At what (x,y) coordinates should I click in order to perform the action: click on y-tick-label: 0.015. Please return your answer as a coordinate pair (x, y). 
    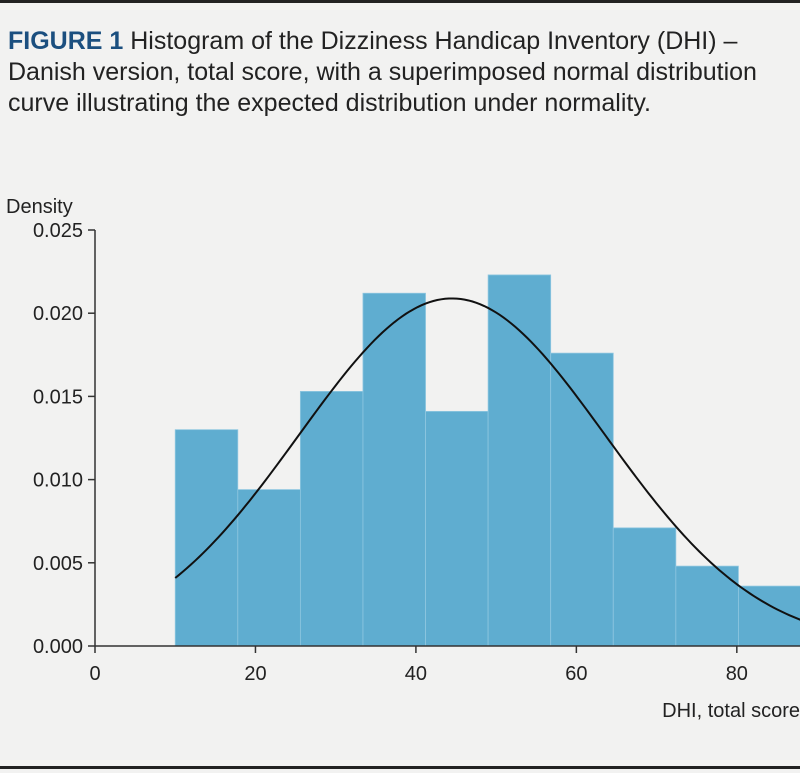
    Looking at the image, I should click on (58, 397).